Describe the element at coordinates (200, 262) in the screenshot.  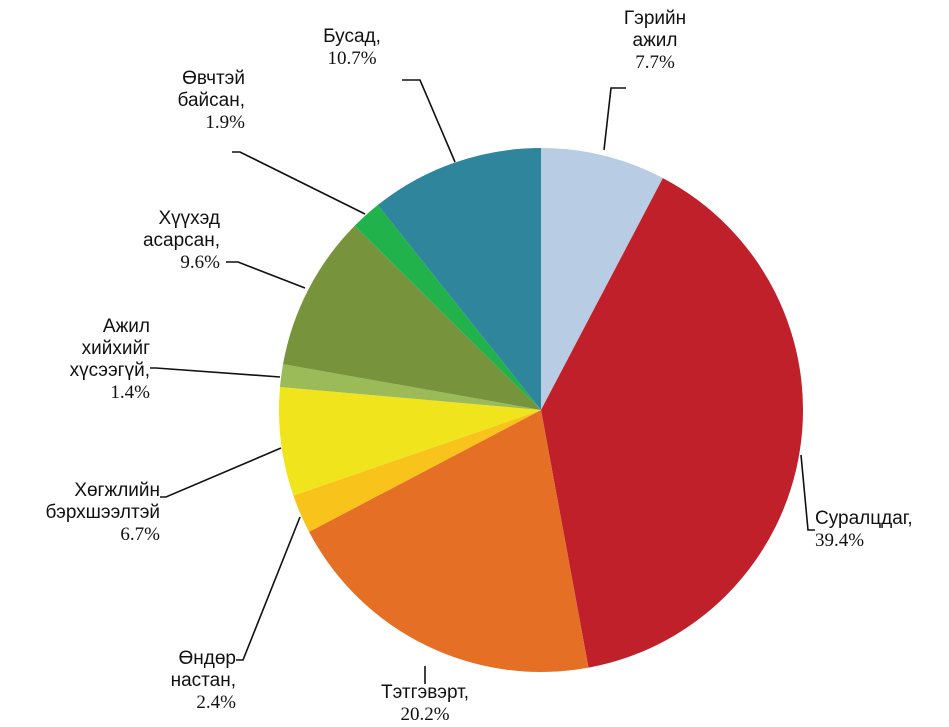
I see `slice-value: 9.6%` at that location.